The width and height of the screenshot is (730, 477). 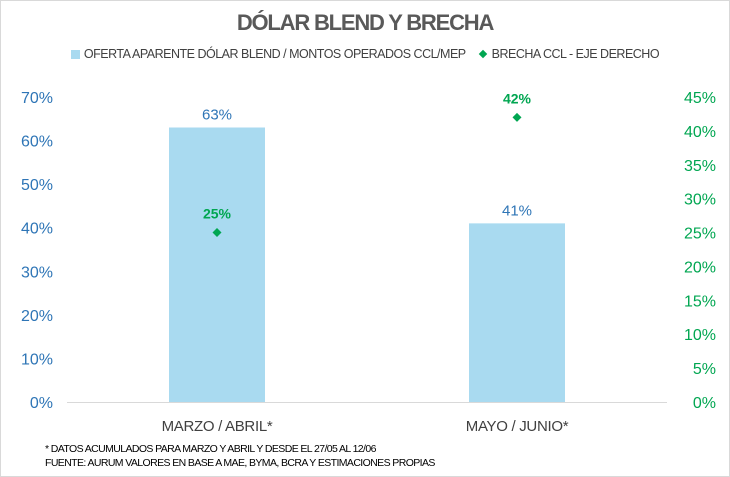 I want to click on x-category-label: MAYO / JUNIO*, so click(x=517, y=426).